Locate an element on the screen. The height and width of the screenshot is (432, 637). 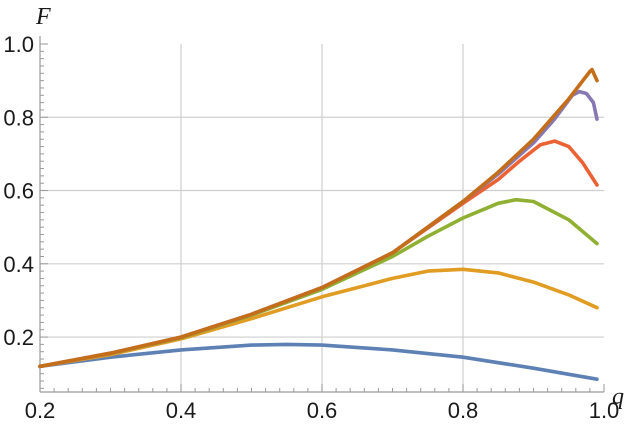
y-tick-label-0: 0.2 is located at coordinates (18, 337).